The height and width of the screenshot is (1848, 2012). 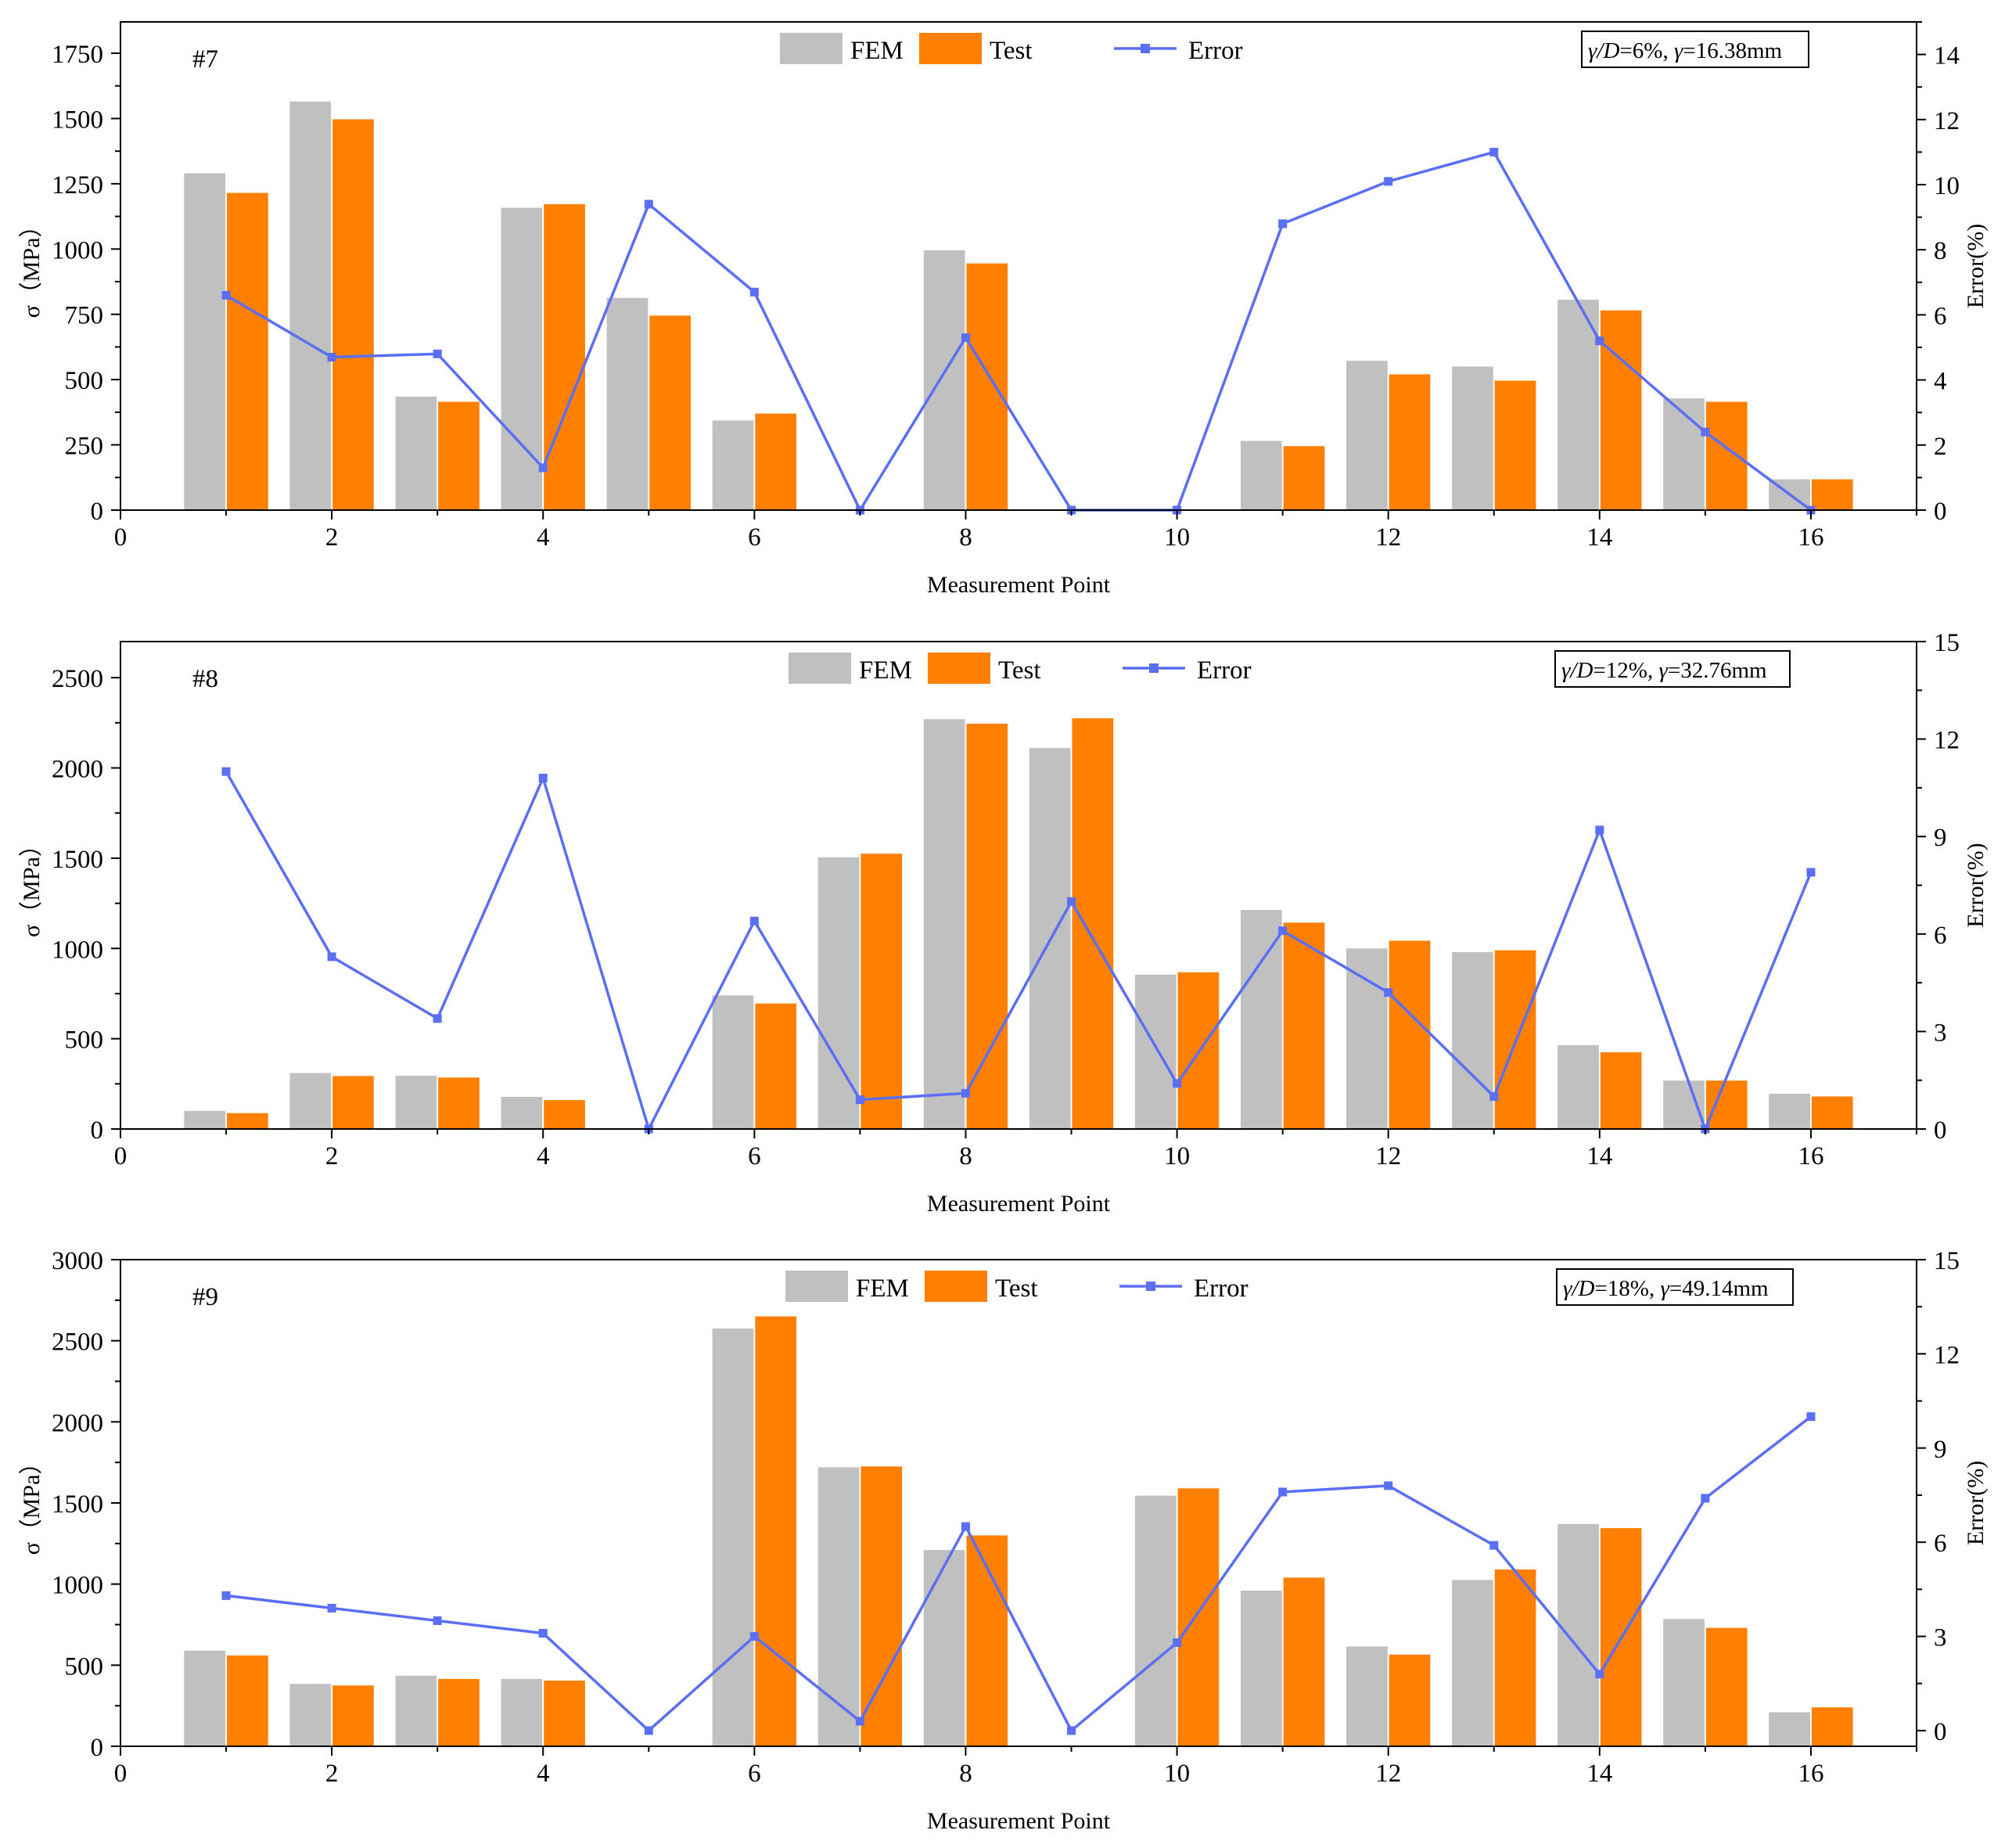 What do you see at coordinates (1019, 1573) in the screenshot?
I see `error-line` at bounding box center [1019, 1573].